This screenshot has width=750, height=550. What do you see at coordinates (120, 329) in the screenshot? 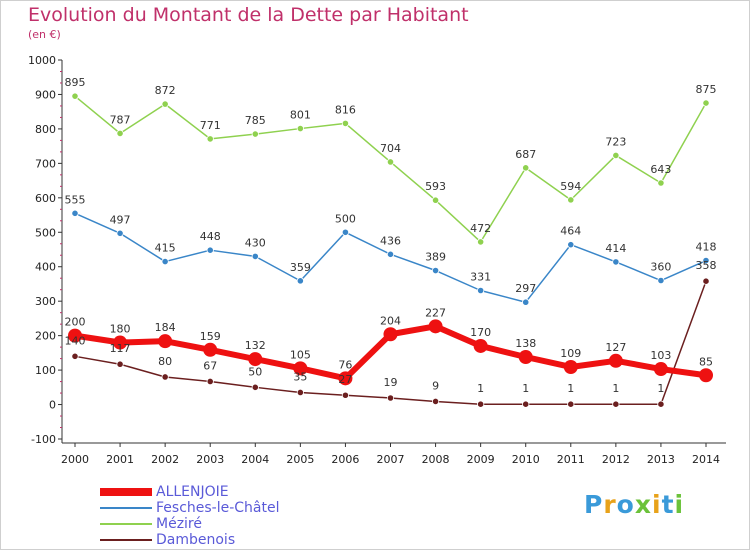
I see `data-label: 180` at bounding box center [120, 329].